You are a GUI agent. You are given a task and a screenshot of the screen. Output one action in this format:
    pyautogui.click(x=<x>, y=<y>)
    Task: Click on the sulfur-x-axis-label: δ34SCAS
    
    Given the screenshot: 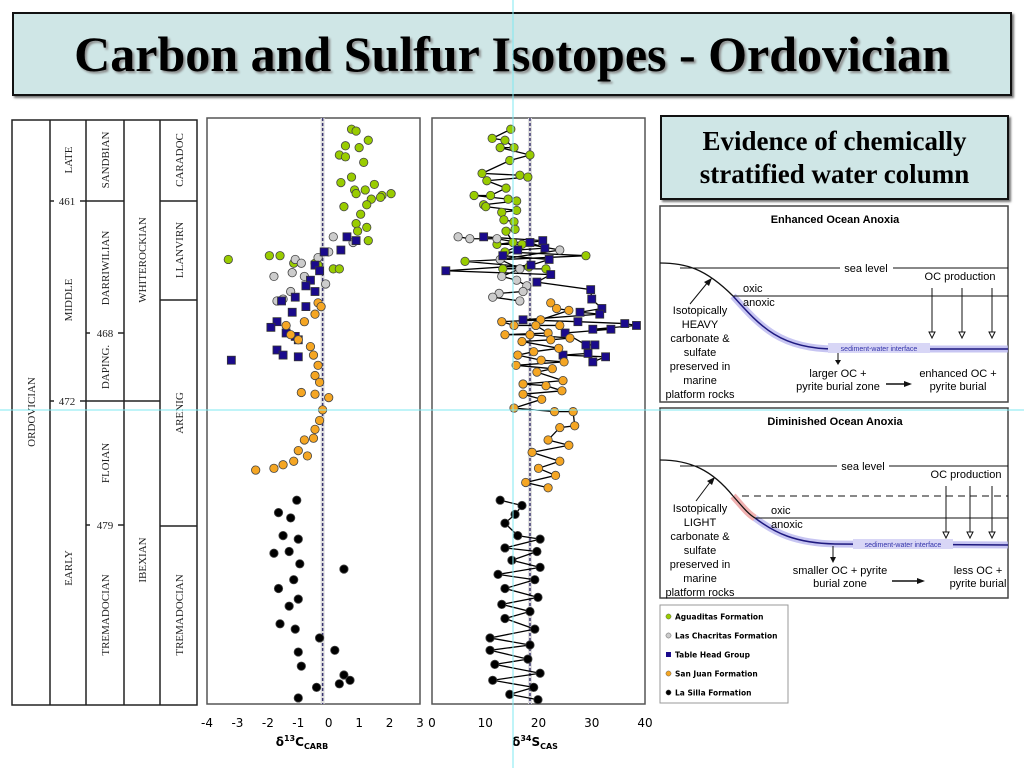 What is the action you would take?
    pyautogui.click(x=535, y=742)
    